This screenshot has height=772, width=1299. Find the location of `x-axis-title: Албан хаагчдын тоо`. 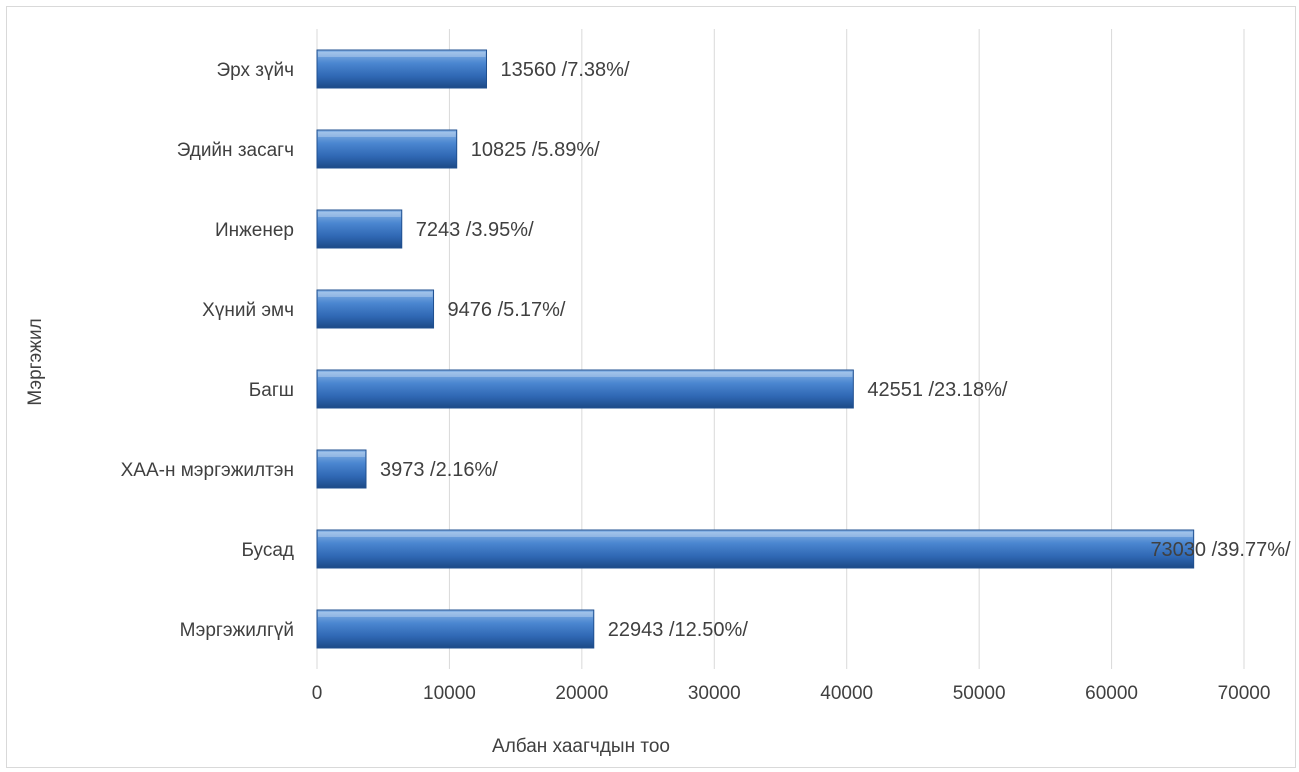

x-axis-title: Албан хаагчдын тоо is located at coordinates (581, 746).